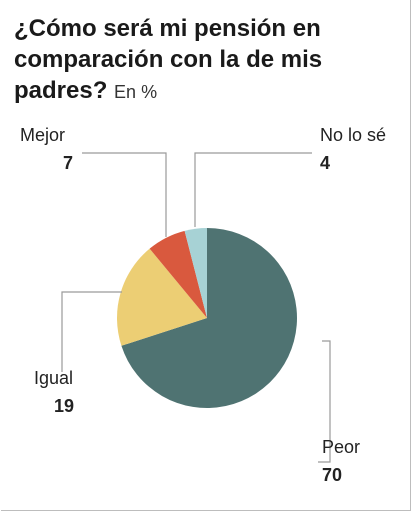 The height and width of the screenshot is (517, 414). What do you see at coordinates (64, 406) in the screenshot?
I see `slice-value-1: 19` at bounding box center [64, 406].